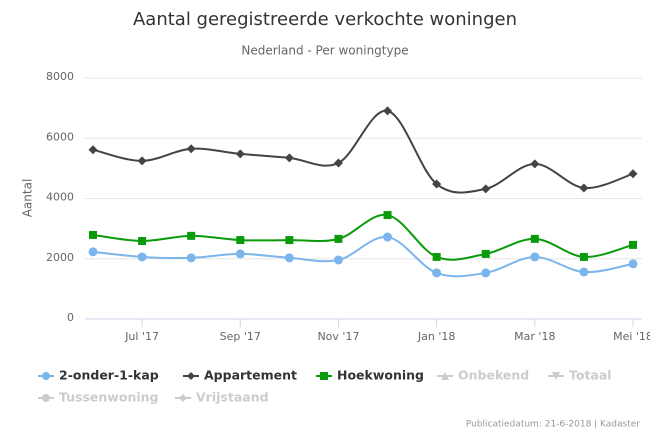 Image resolution: width=650 pixels, height=433 pixels. Describe the element at coordinates (338, 336) in the screenshot. I see `x-tick-label: Nov '17` at that location.